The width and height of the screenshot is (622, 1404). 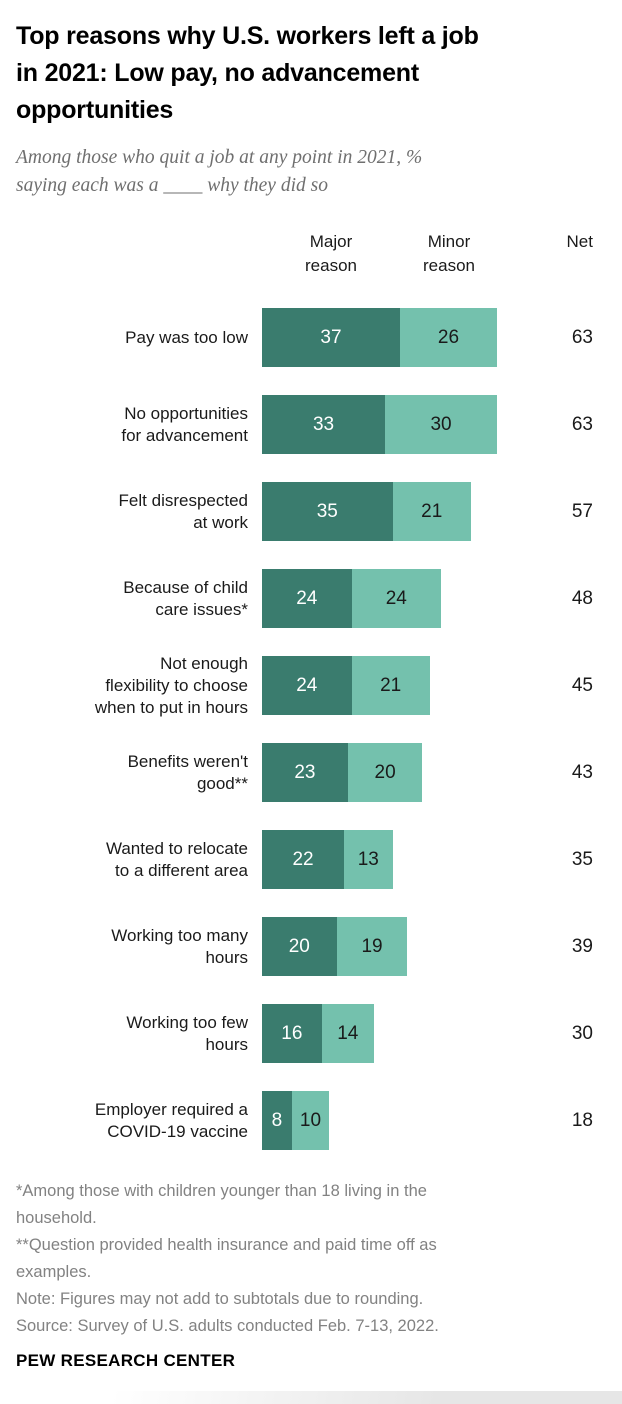 I want to click on stacked-bar: 20 19, so click(x=335, y=946).